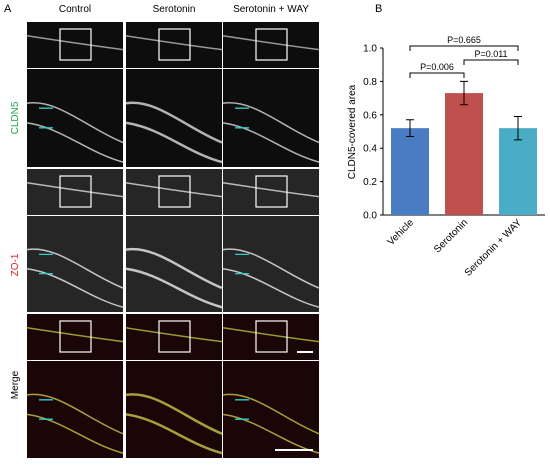  Describe the element at coordinates (494, 248) in the screenshot. I see `x-tick-label: Serotonin + WAY` at that location.